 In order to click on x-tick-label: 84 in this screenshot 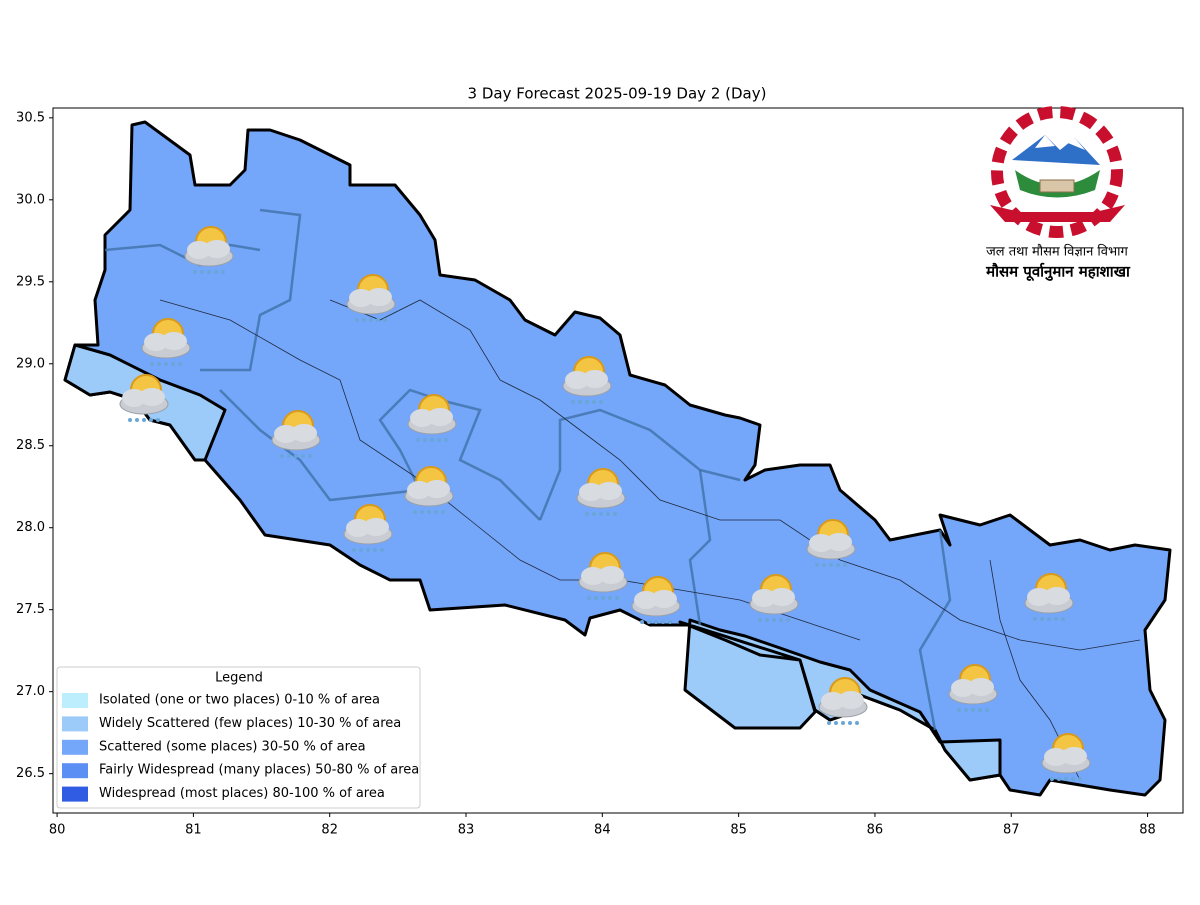, I will do `click(602, 830)`.